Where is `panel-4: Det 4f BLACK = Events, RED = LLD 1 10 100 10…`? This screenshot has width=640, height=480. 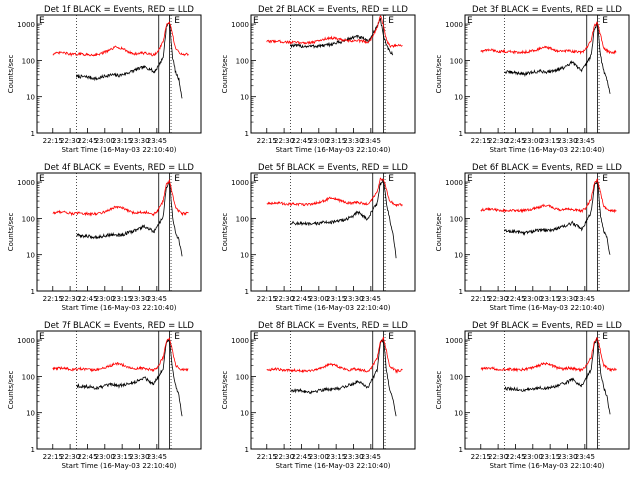
panel-4: Det 4f BLACK = Events, RED = LLD 1 10 100 10… is located at coordinates (104, 237).